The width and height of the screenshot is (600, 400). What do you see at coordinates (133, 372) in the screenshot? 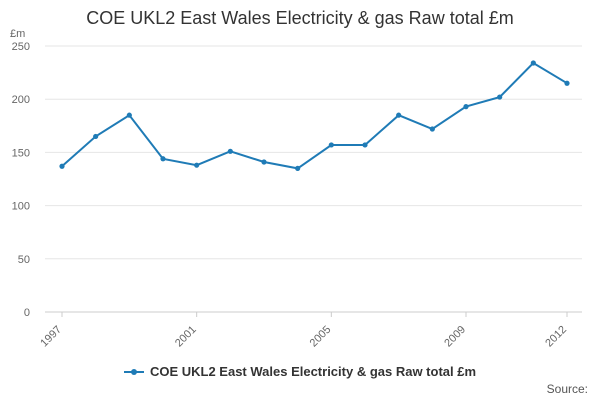
I see `legend-swatch-icon` at bounding box center [133, 372].